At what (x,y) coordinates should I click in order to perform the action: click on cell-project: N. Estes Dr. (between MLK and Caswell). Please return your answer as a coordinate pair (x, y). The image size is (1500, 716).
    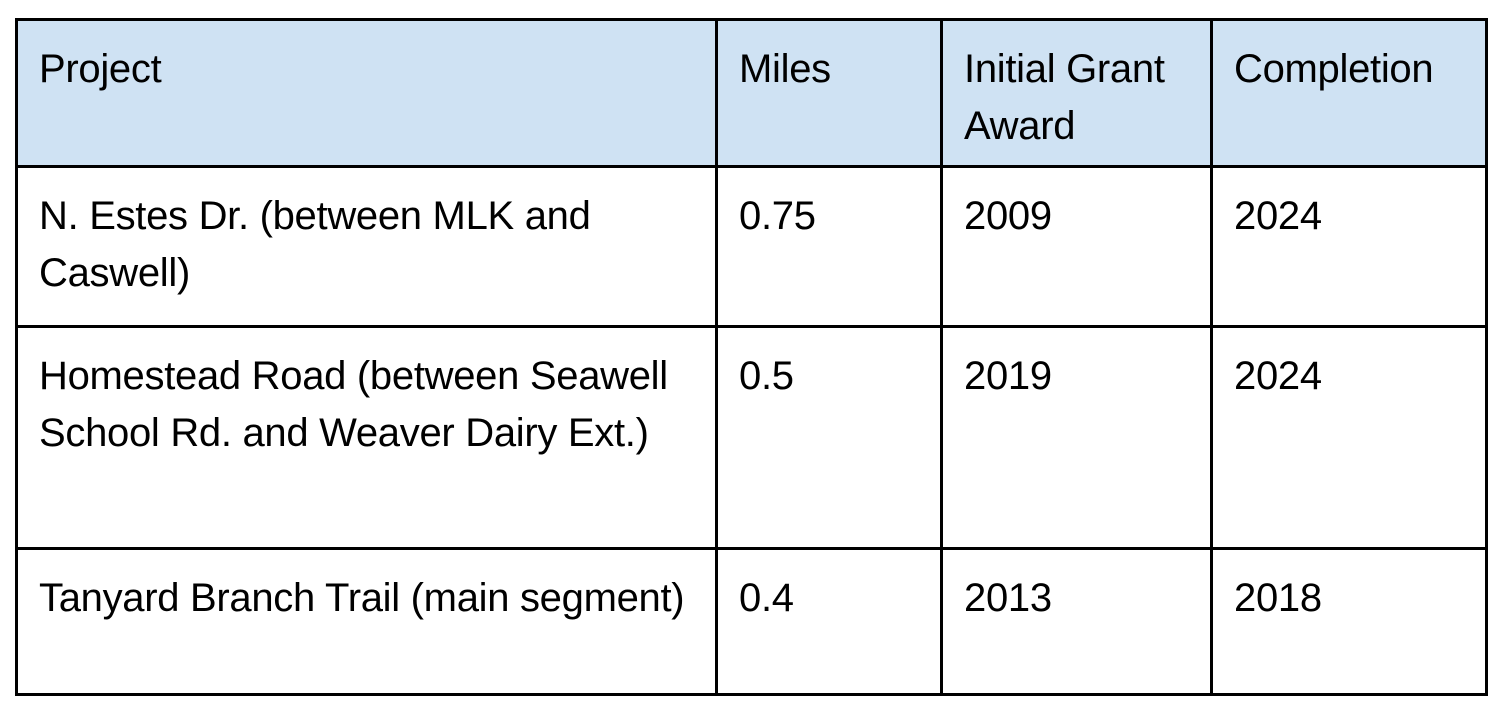
    Looking at the image, I should click on (366, 246).